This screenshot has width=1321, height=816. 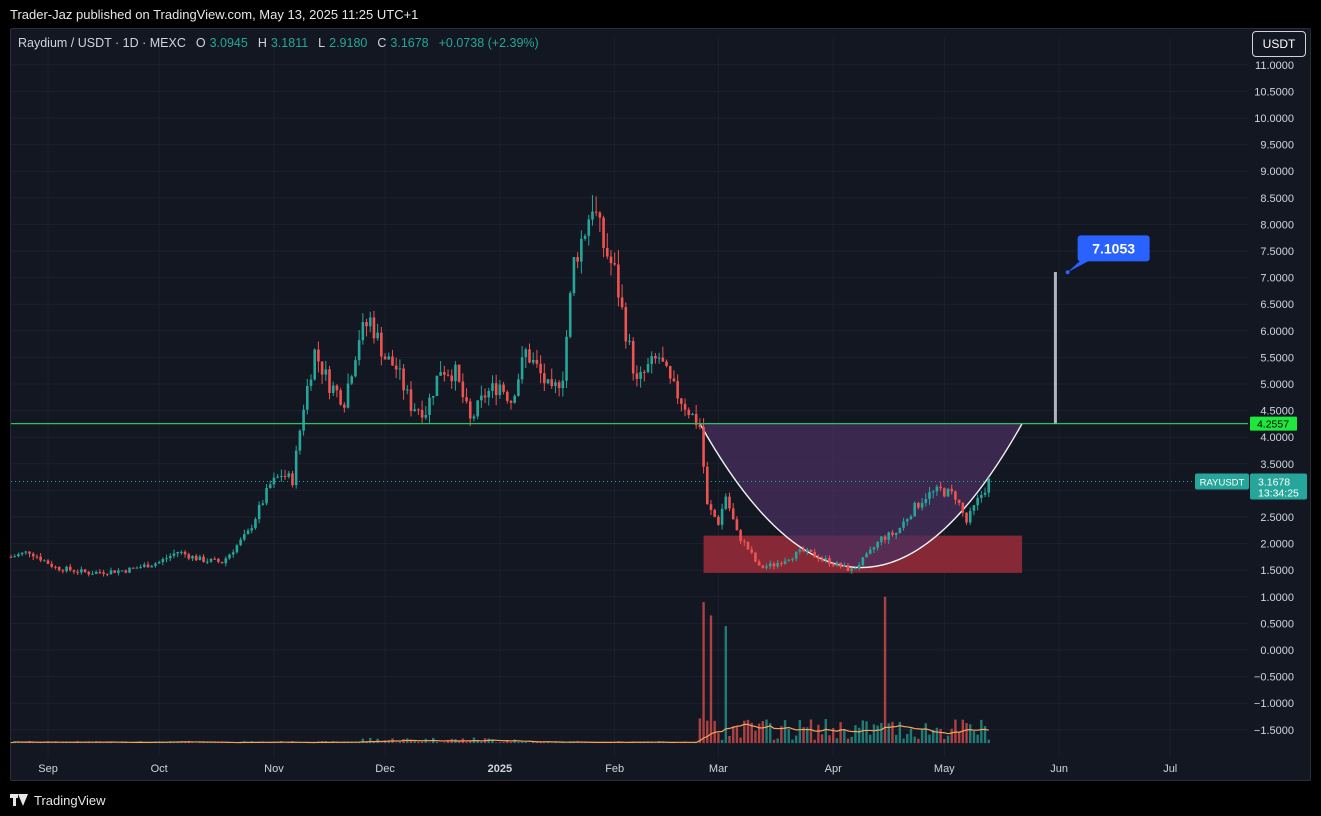 I want to click on target-label-box, so click(x=1113, y=248).